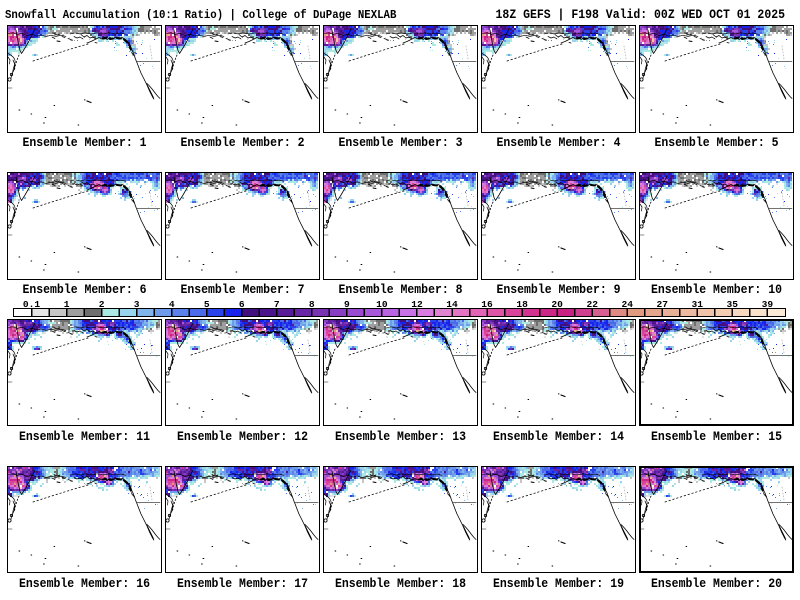 The width and height of the screenshot is (800, 600). What do you see at coordinates (698, 304) in the screenshot?
I see `svg-text: 31` at bounding box center [698, 304].